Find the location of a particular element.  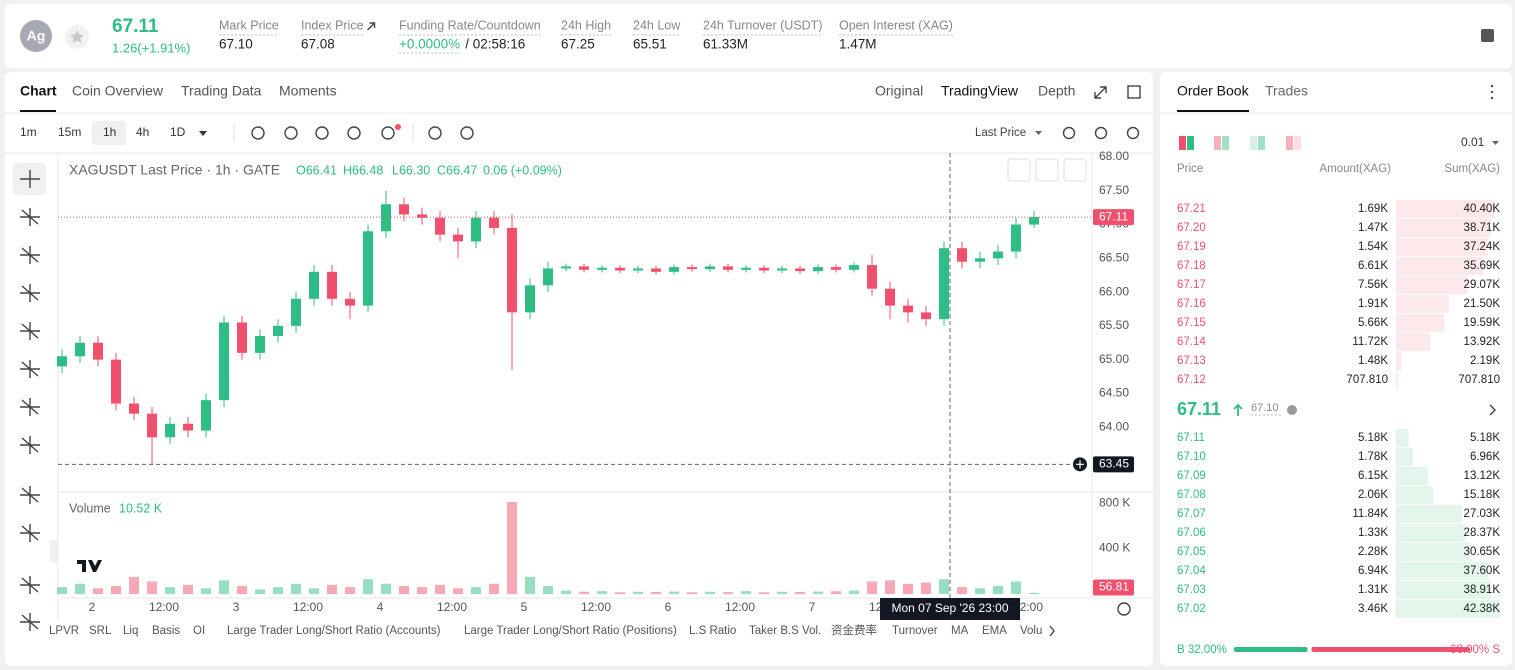

view-mode: TradingView is located at coordinates (980, 91).